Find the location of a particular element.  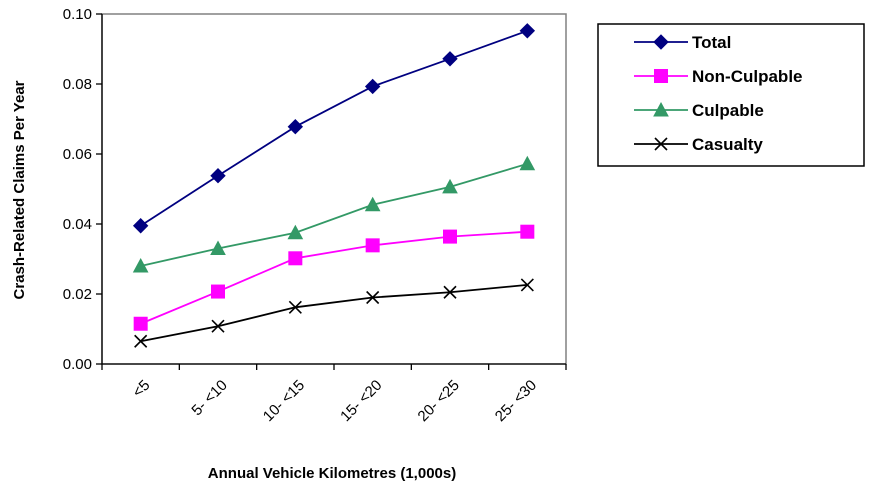

y-axis-title: Crash-Related Claims Per Year is located at coordinates (19, 189).